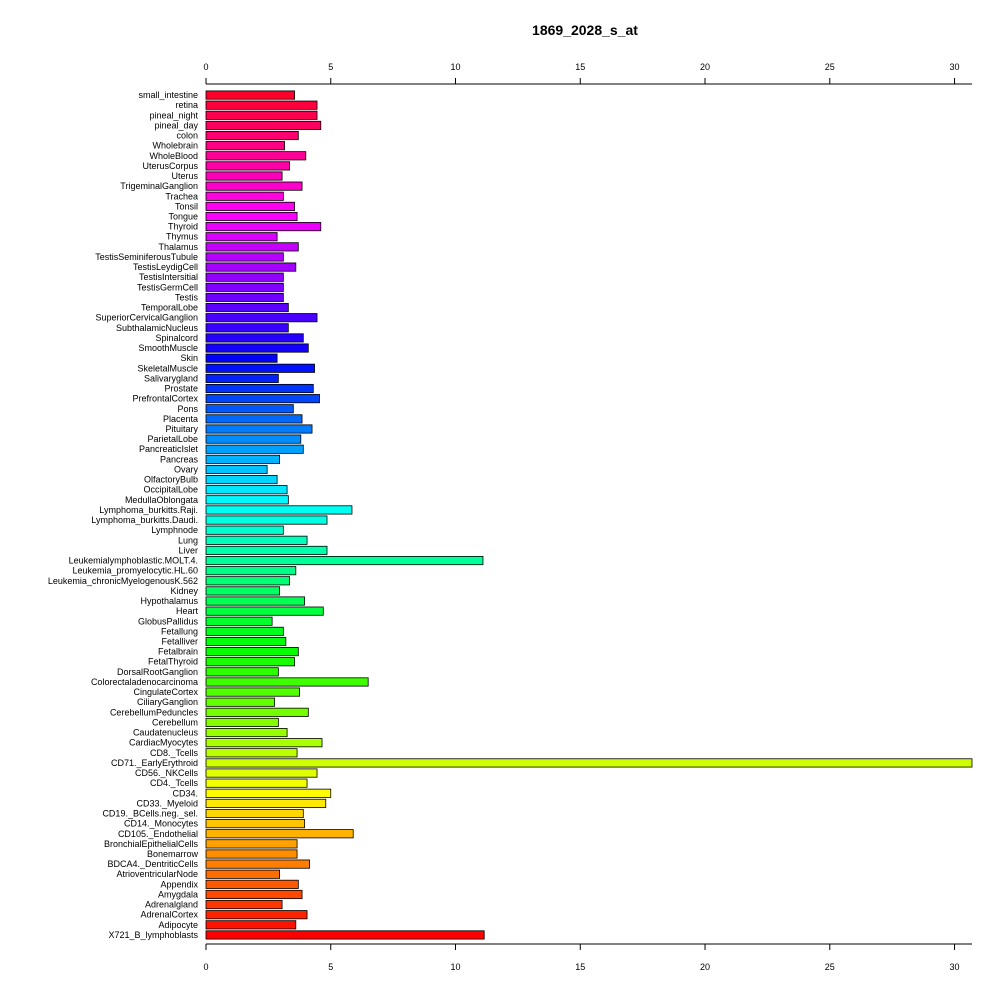 Image resolution: width=1000 pixels, height=1000 pixels. Describe the element at coordinates (185, 793) in the screenshot. I see `category-label: CD34.` at that location.